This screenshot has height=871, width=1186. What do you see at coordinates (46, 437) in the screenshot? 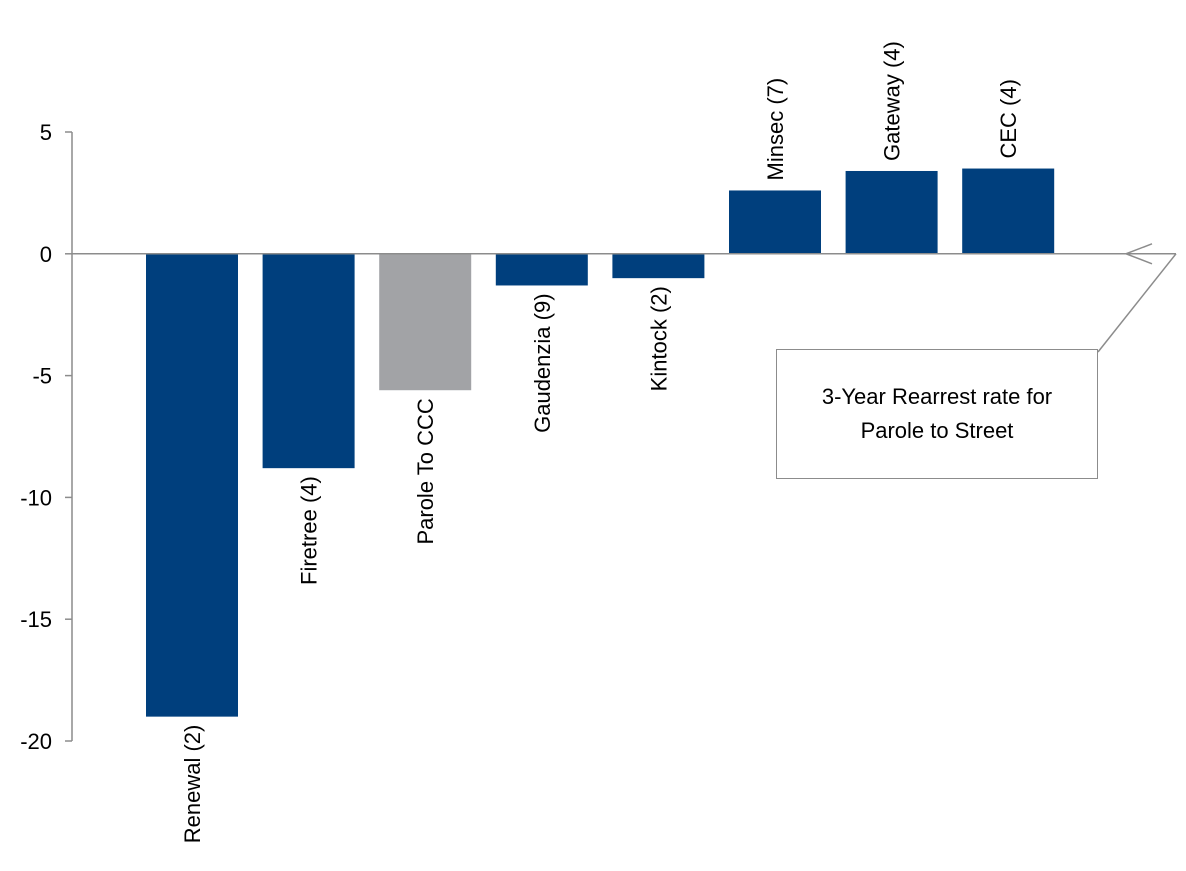
I see `y-axis: 5 0 -5 -10 -15 -20` at bounding box center [46, 437].